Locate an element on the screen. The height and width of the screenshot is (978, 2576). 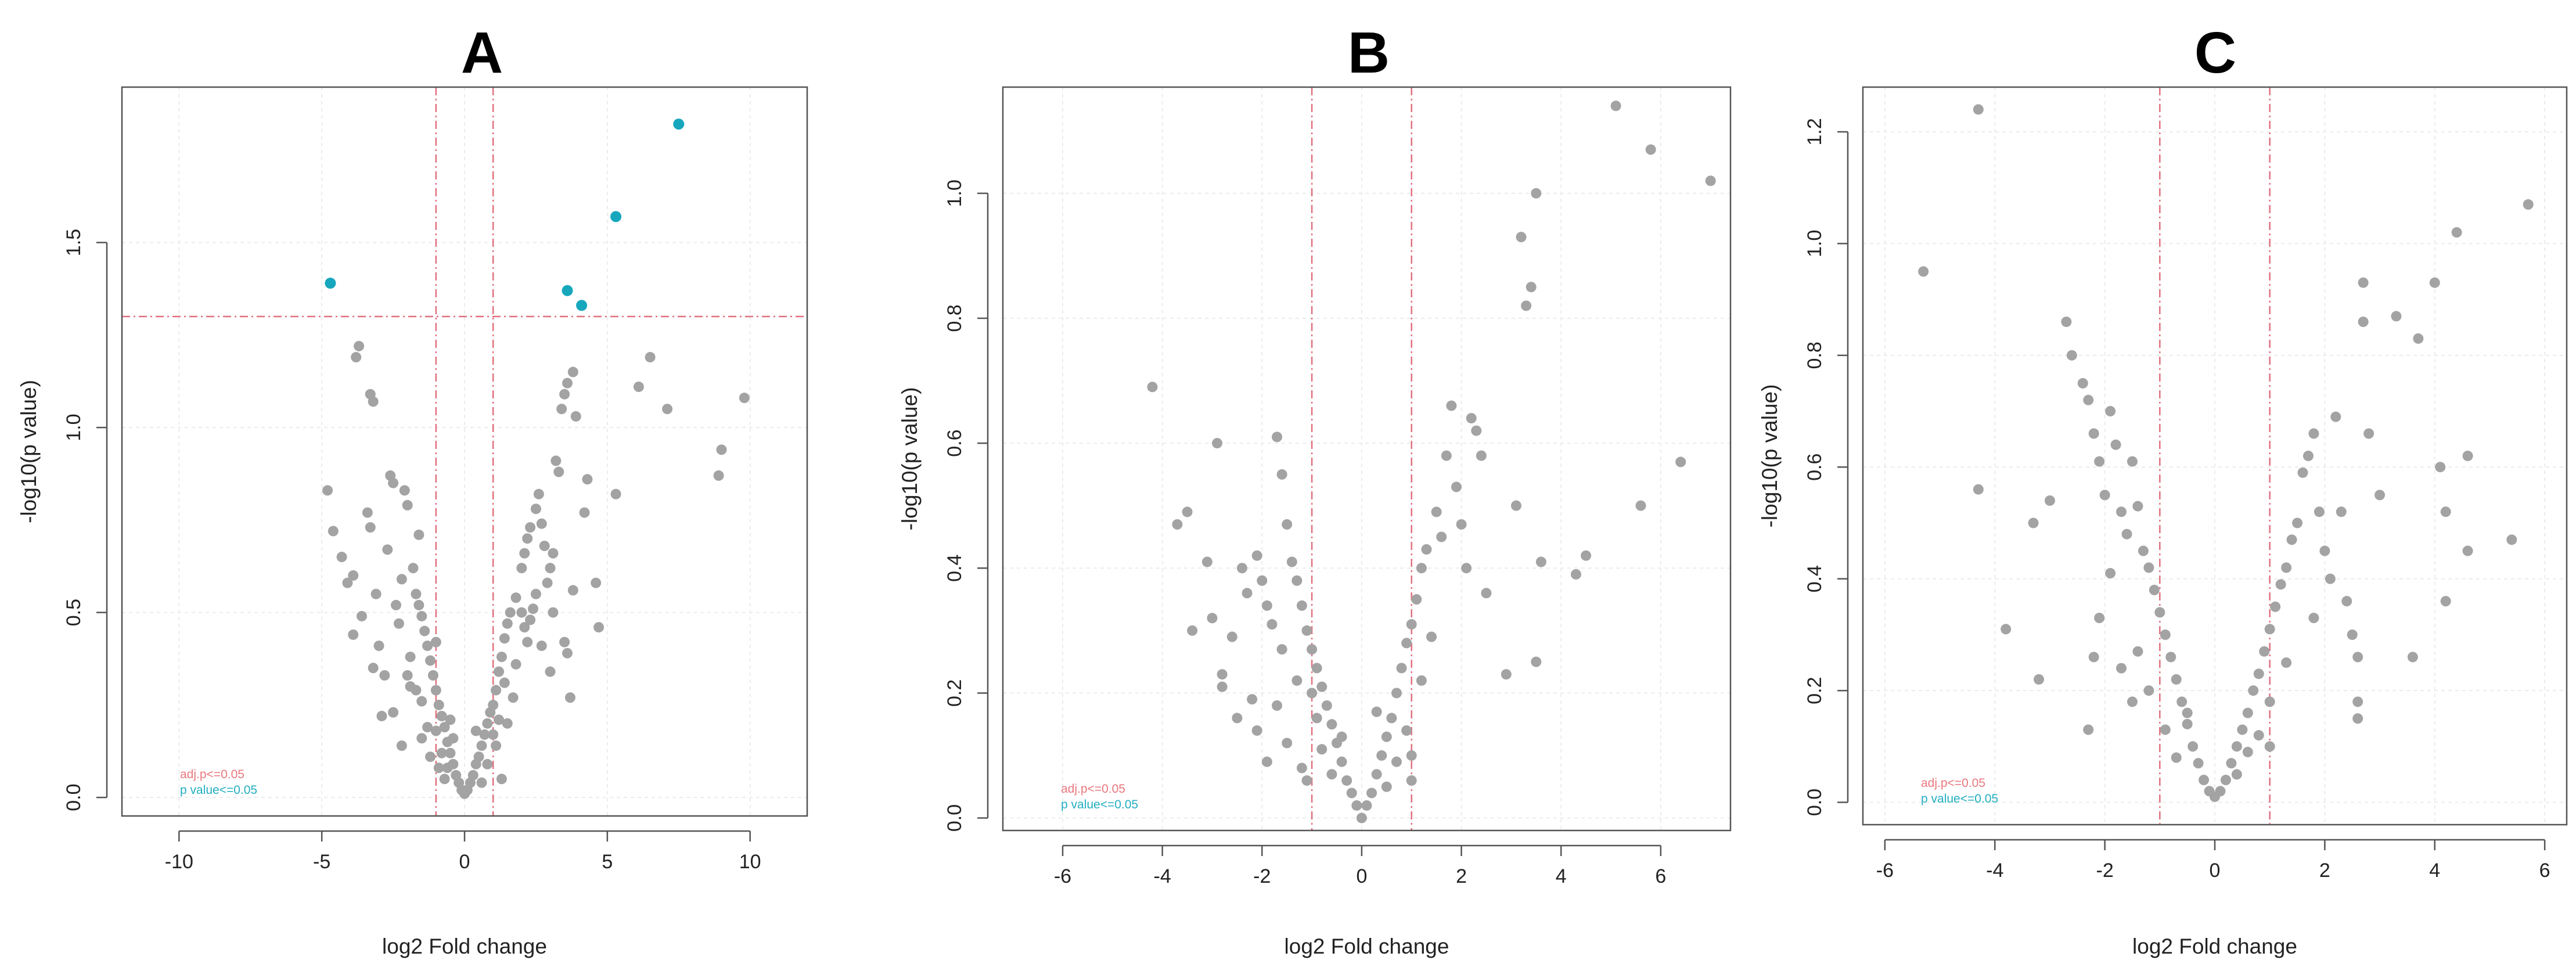
y-tick-label: 0.5 is located at coordinates (74, 613).